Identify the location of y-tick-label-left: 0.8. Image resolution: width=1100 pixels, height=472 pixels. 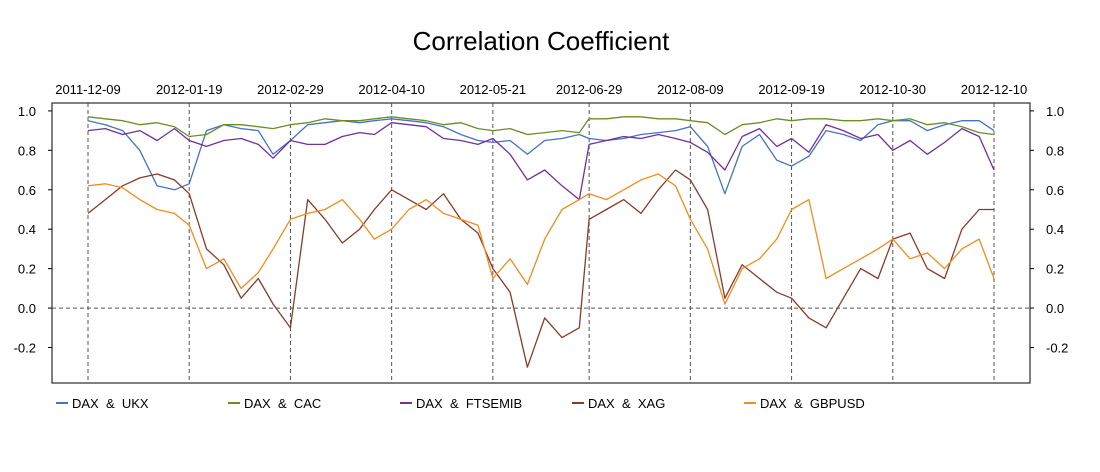
(27, 150).